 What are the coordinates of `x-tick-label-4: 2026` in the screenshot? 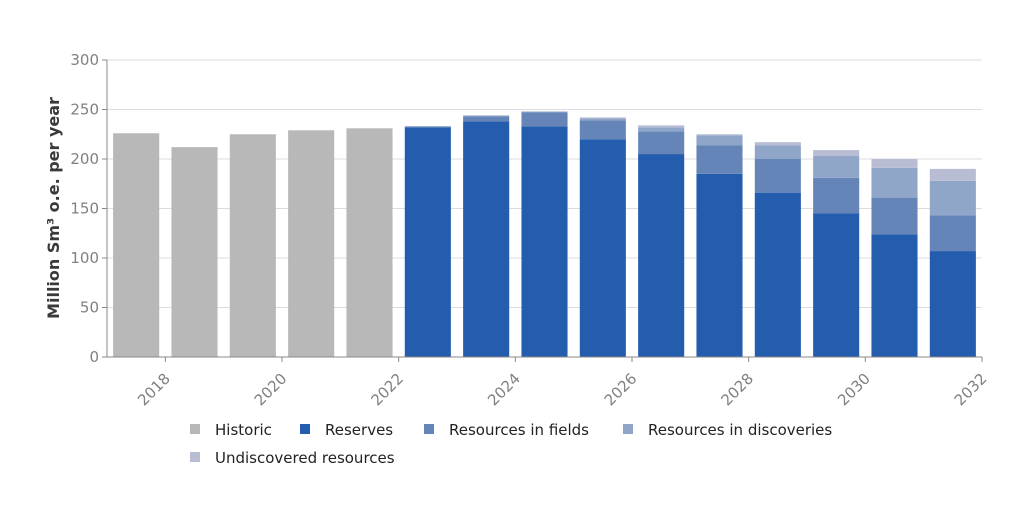 It's located at (621, 390).